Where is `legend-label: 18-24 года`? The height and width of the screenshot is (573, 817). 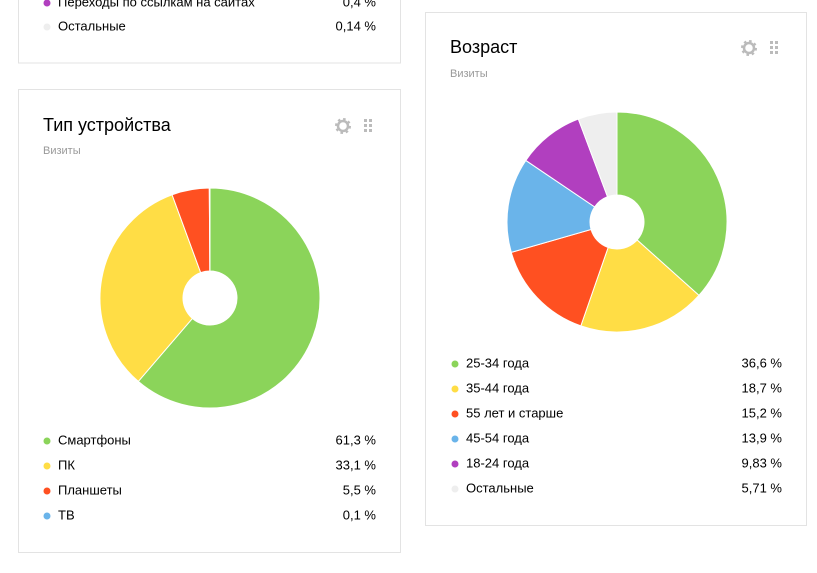 legend-label: 18-24 года is located at coordinates (498, 462).